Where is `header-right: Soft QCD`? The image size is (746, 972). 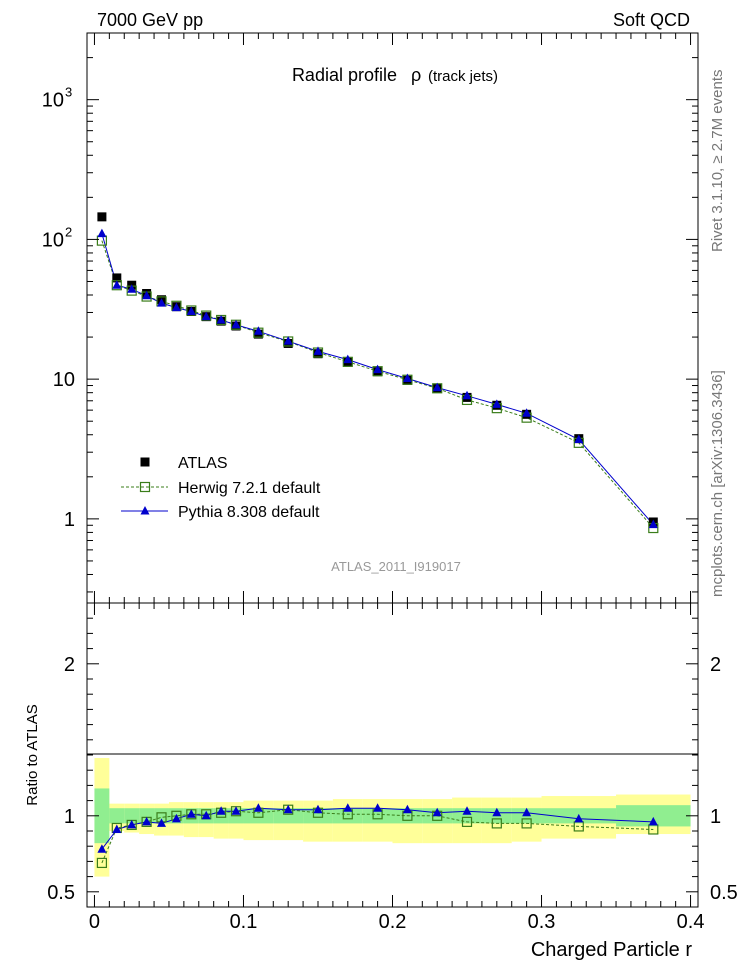 header-right: Soft QCD is located at coordinates (651, 20).